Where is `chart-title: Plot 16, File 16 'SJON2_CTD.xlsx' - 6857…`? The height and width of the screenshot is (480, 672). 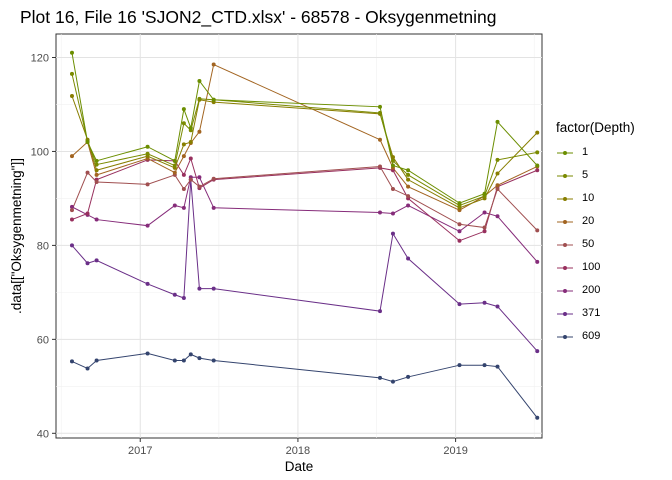 chart-title: Plot 16, File 16 'SJON2_CTD.xlsx' - 6857… is located at coordinates (258, 17).